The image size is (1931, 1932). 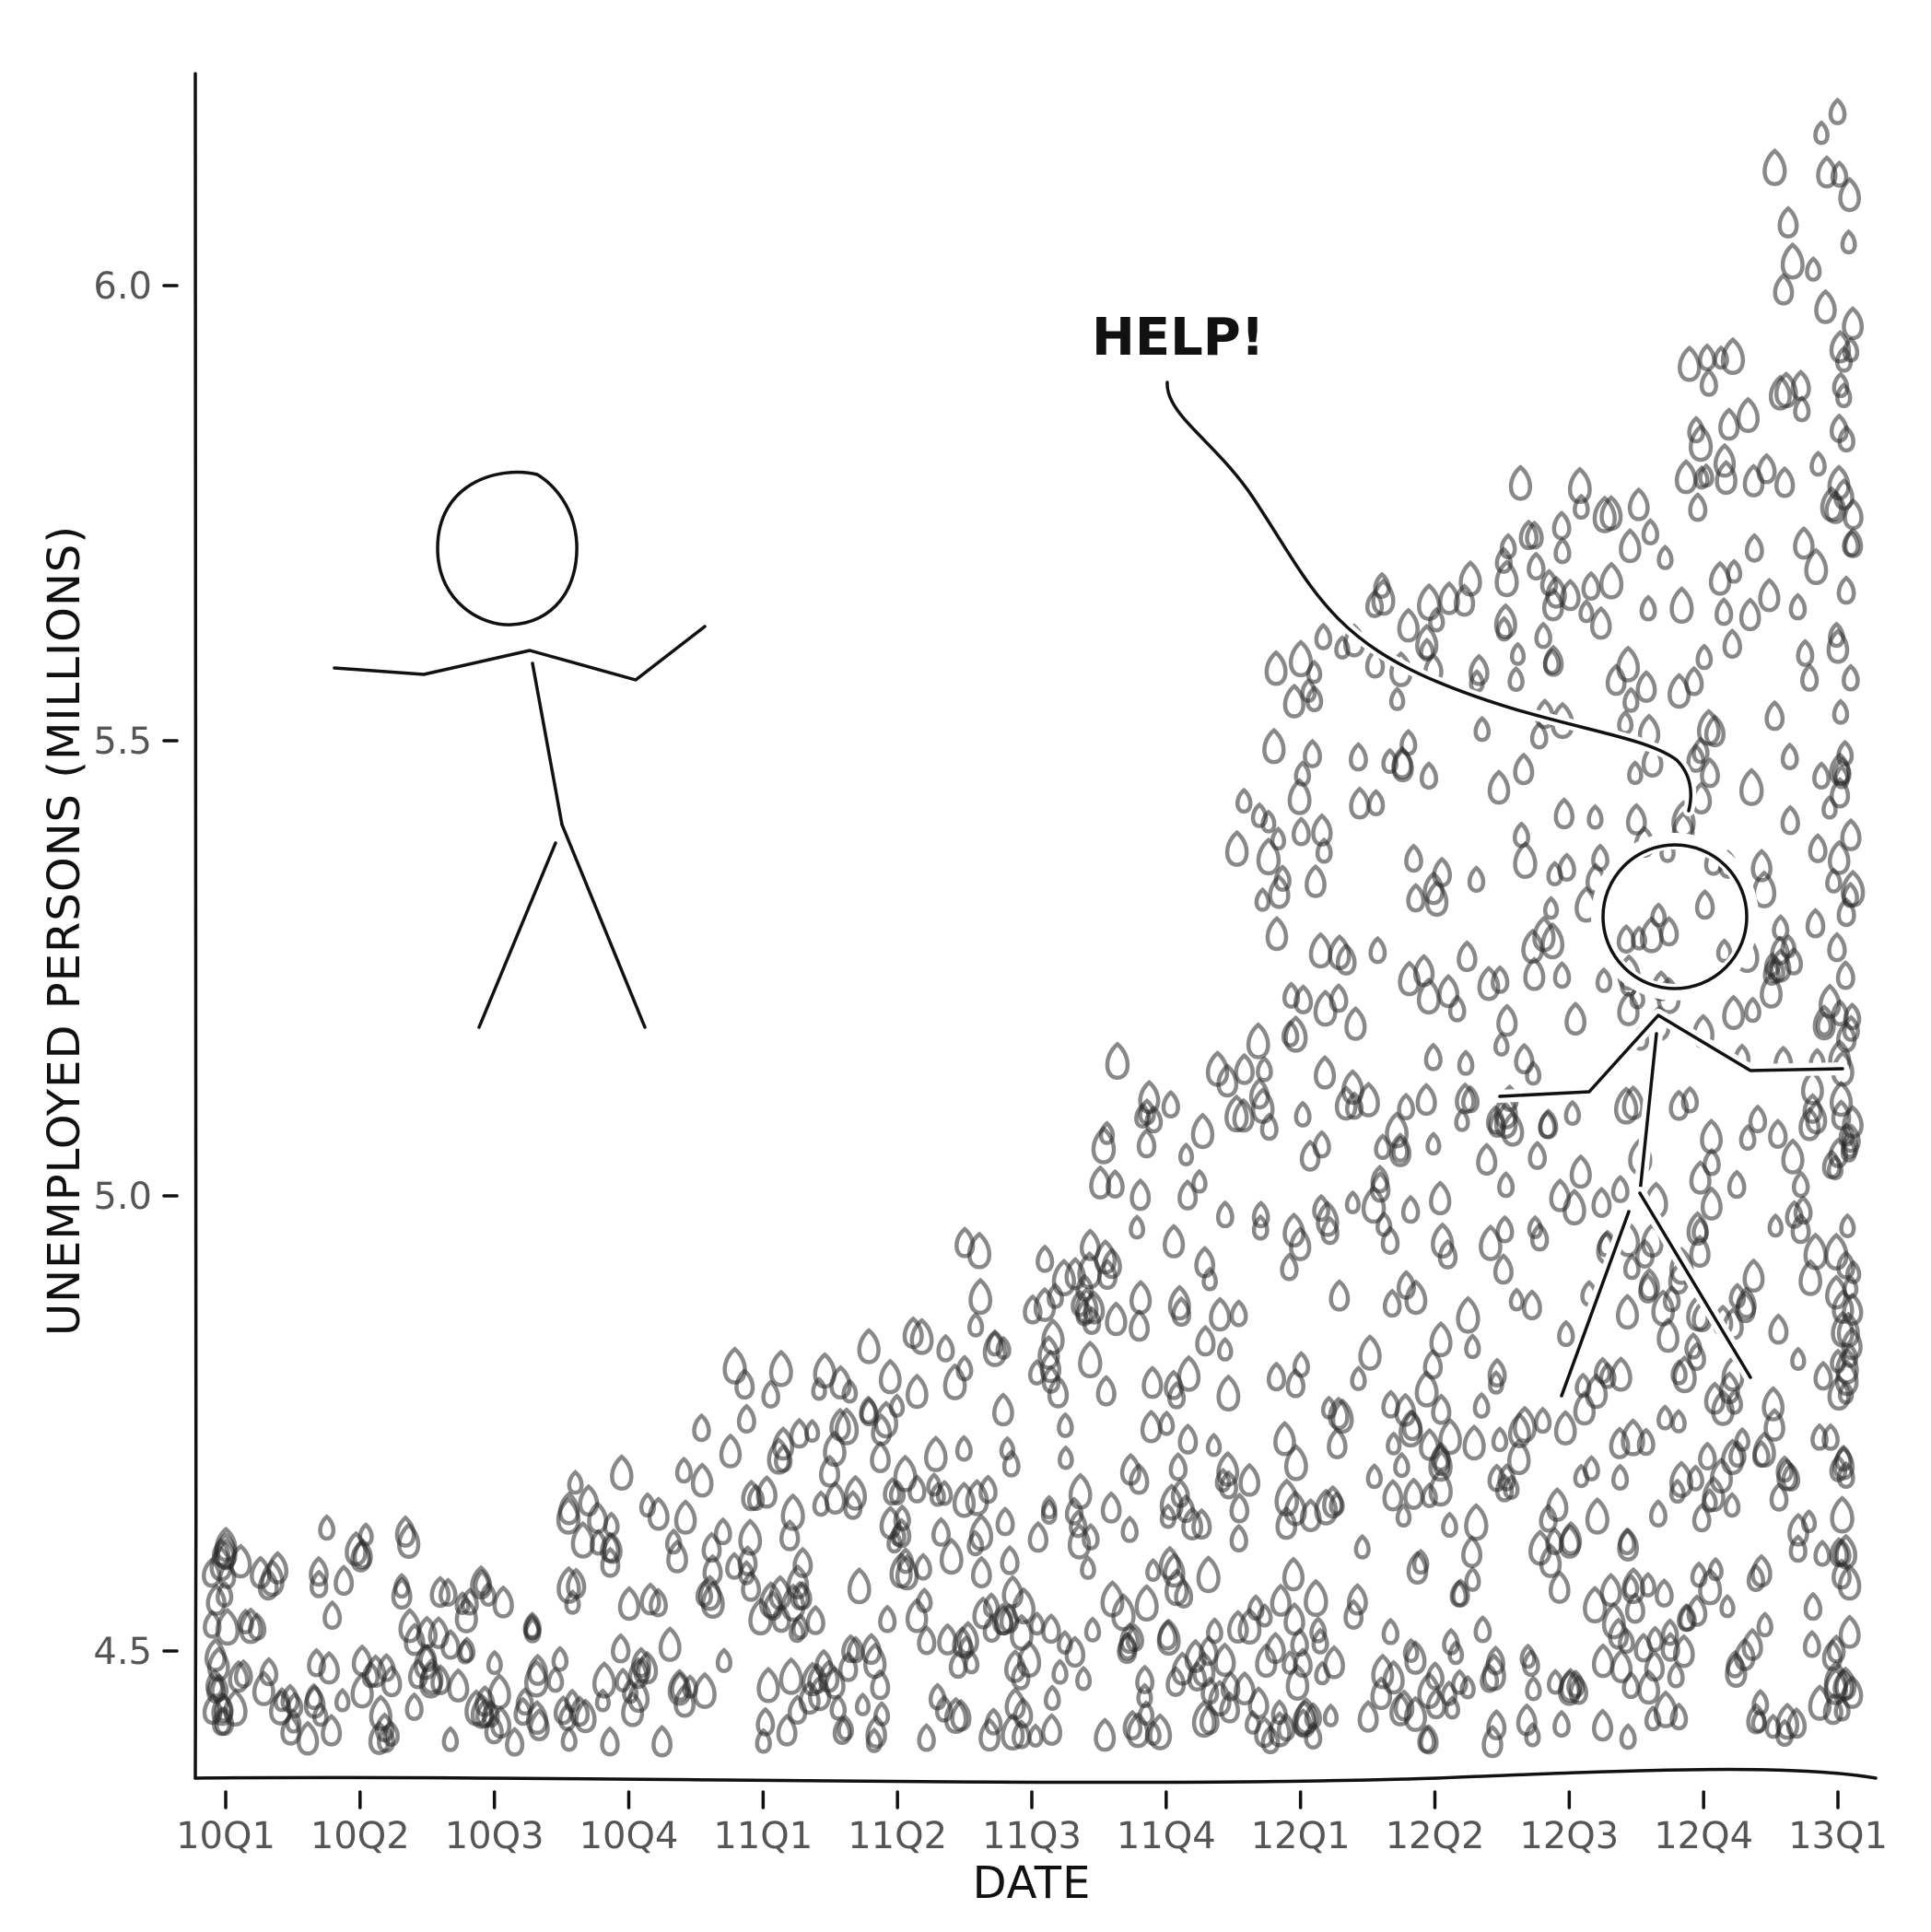 What do you see at coordinates (1032, 1883) in the screenshot?
I see `x-axis-label: DATE` at bounding box center [1032, 1883].